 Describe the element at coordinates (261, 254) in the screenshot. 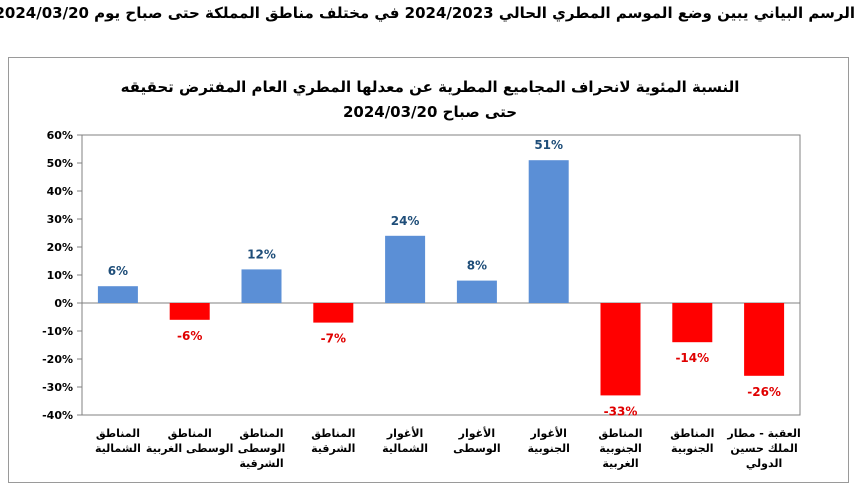

I see `data-label: 12%` at that location.